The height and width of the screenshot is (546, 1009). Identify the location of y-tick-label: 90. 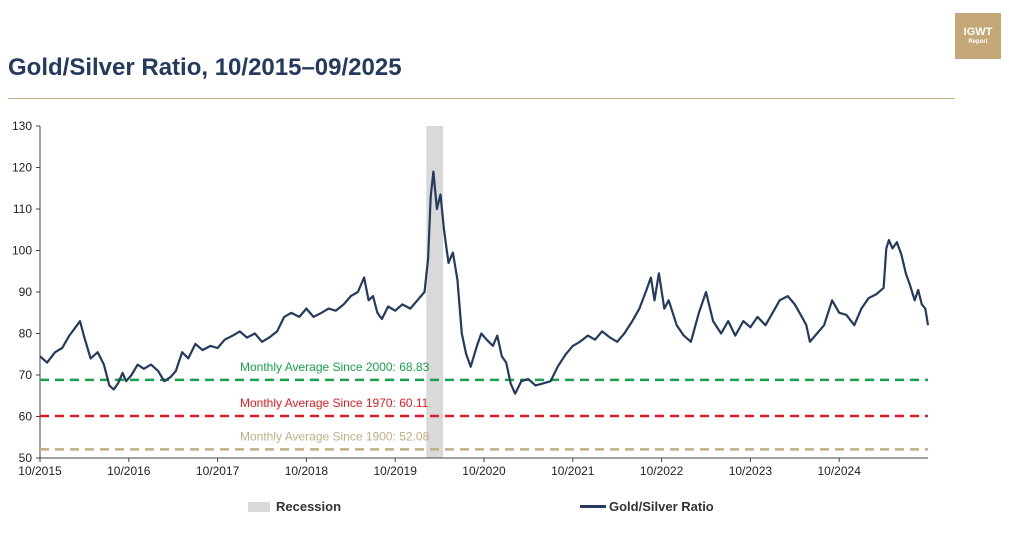
(26, 292).